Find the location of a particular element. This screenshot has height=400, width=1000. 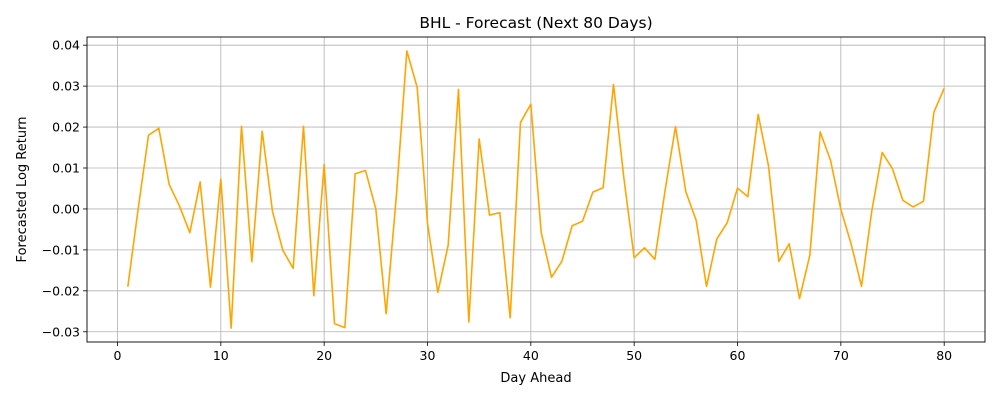

x-axis-label: Day Ahead is located at coordinates (535, 378).